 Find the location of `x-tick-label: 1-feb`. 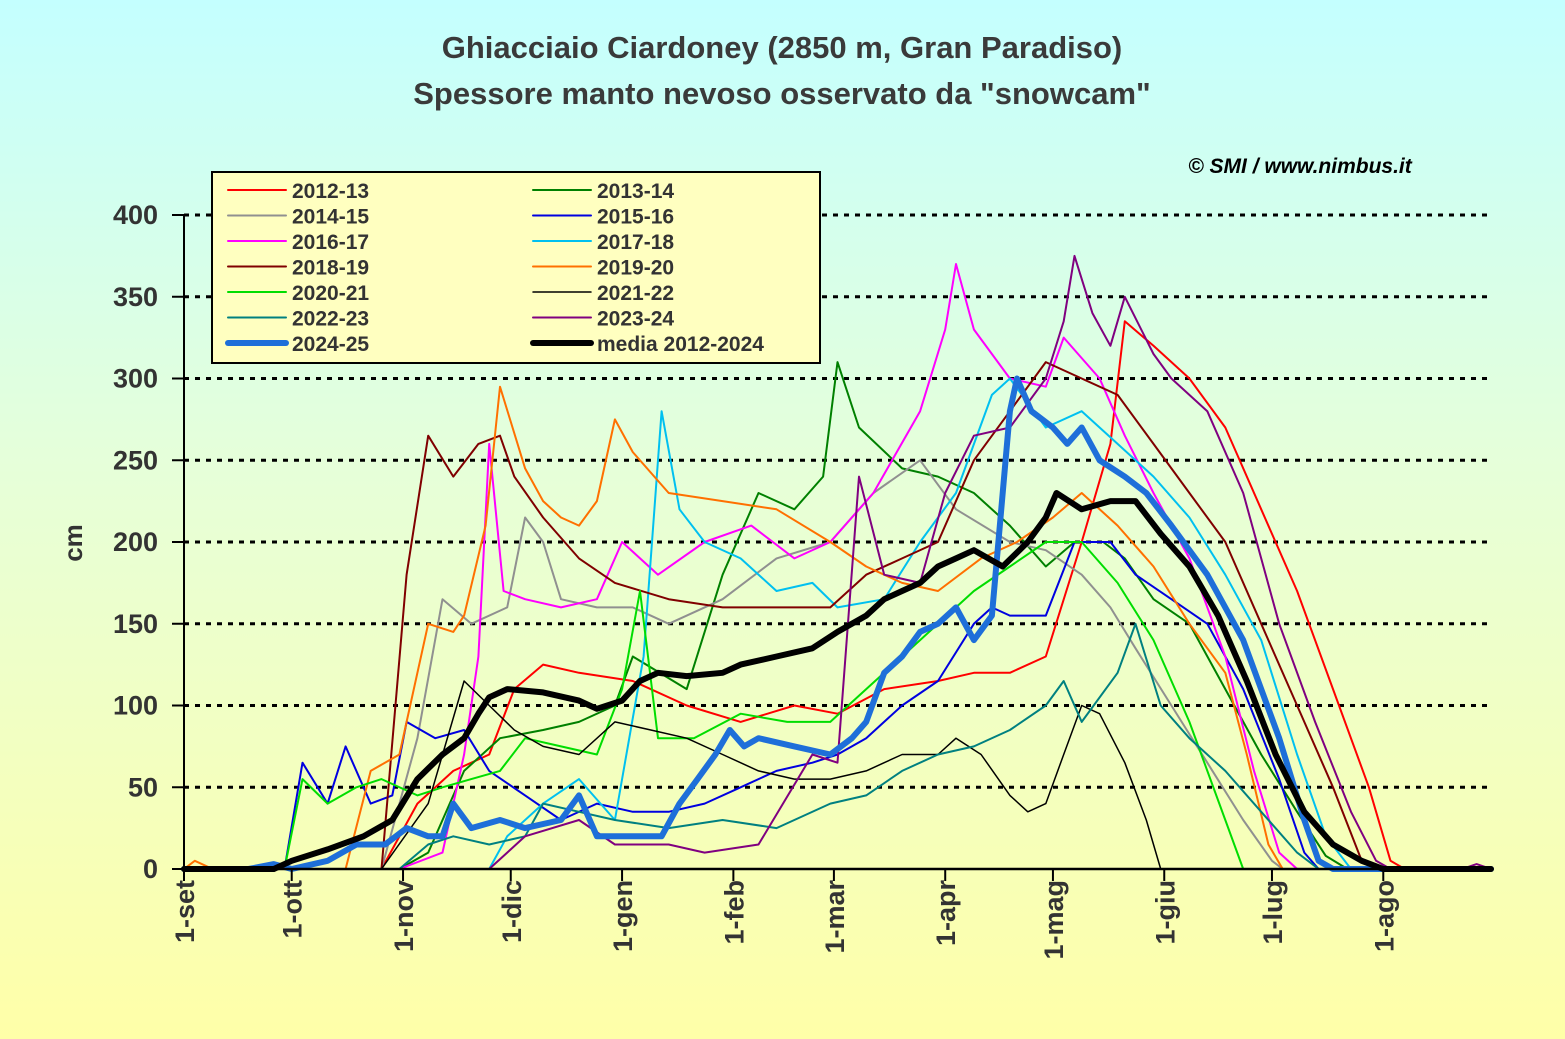

x-tick-label: 1-feb is located at coordinates (734, 912).